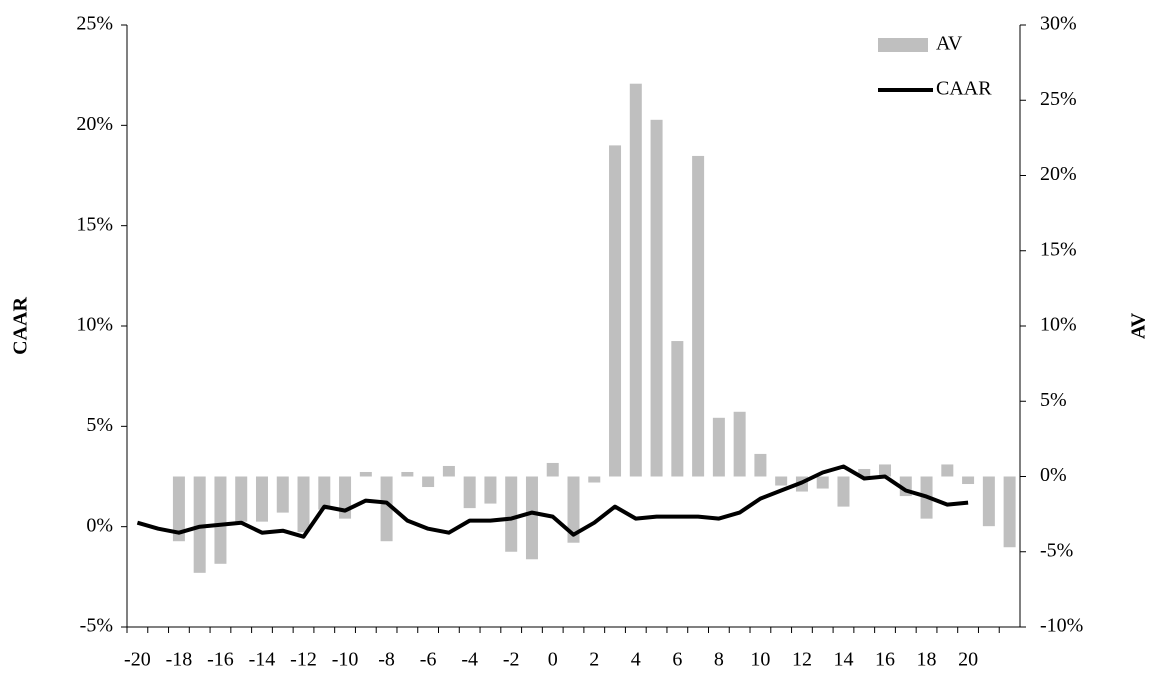  I want to click on x-tick-label: -14, so click(262, 660).